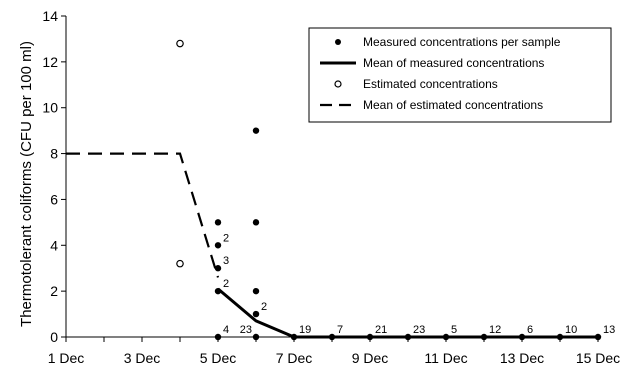  I want to click on estimated-mean-line-group, so click(143, 215).